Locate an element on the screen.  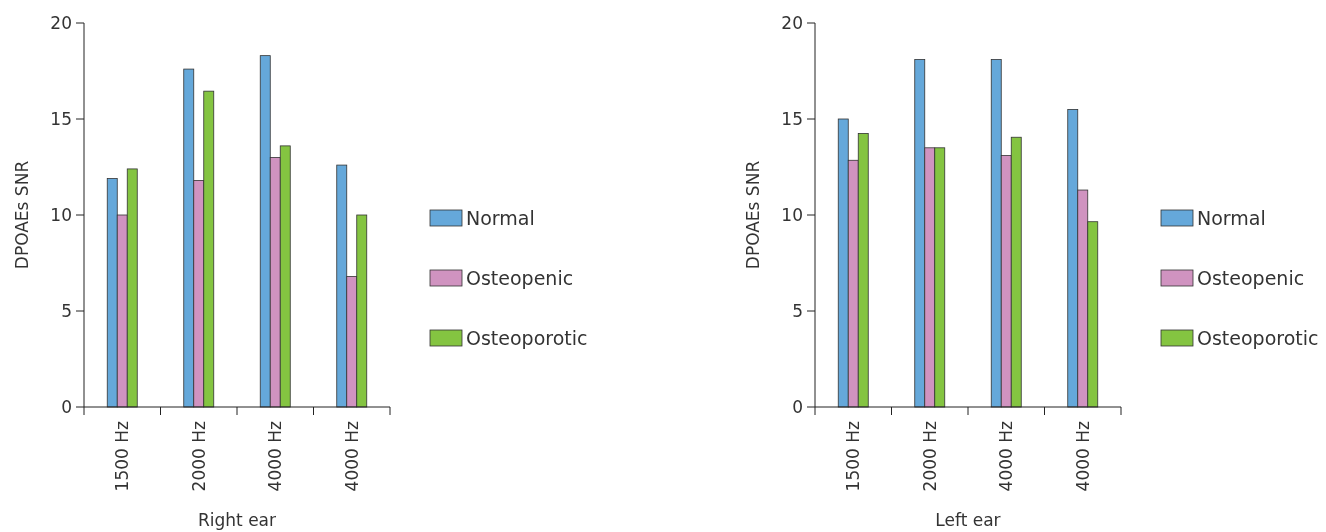
x-axis-title: Right ear is located at coordinates (237, 520).